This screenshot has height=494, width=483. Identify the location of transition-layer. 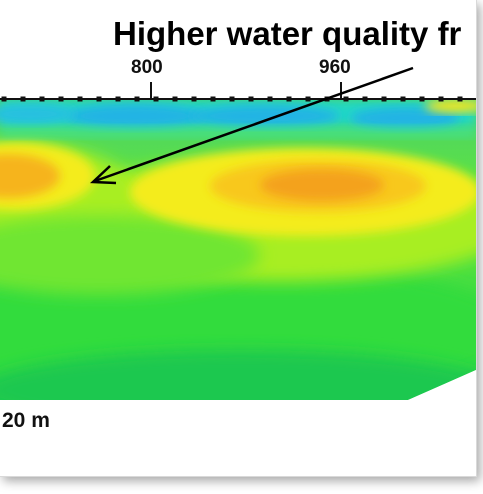
(238, 132).